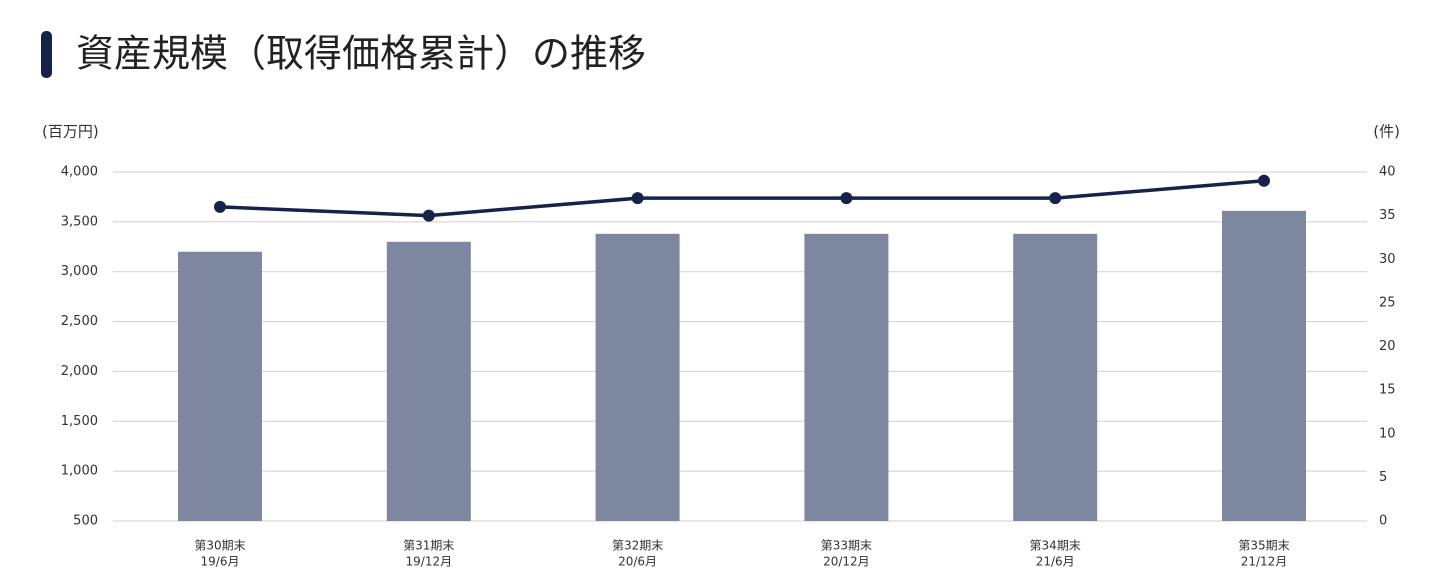  What do you see at coordinates (1387, 259) in the screenshot?
I see `y2-tick-label: 30` at bounding box center [1387, 259].